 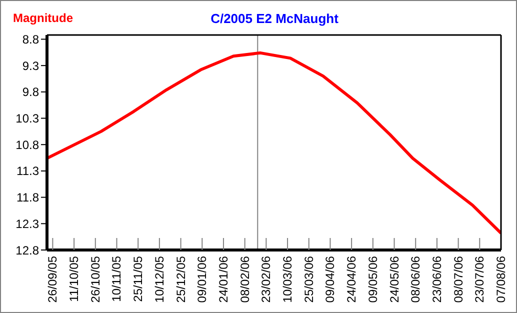 I want to click on x-tick-label: 08/06/06, so click(x=415, y=279).